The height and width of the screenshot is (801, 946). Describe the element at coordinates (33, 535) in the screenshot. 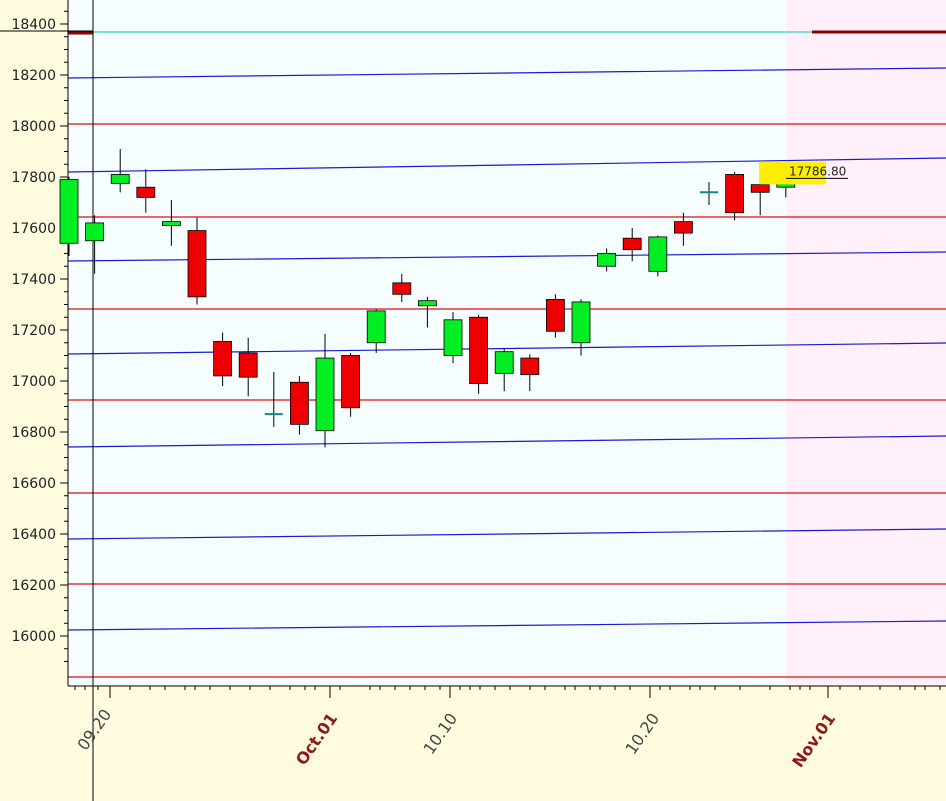

I see `y-tick-label: 16400` at that location.